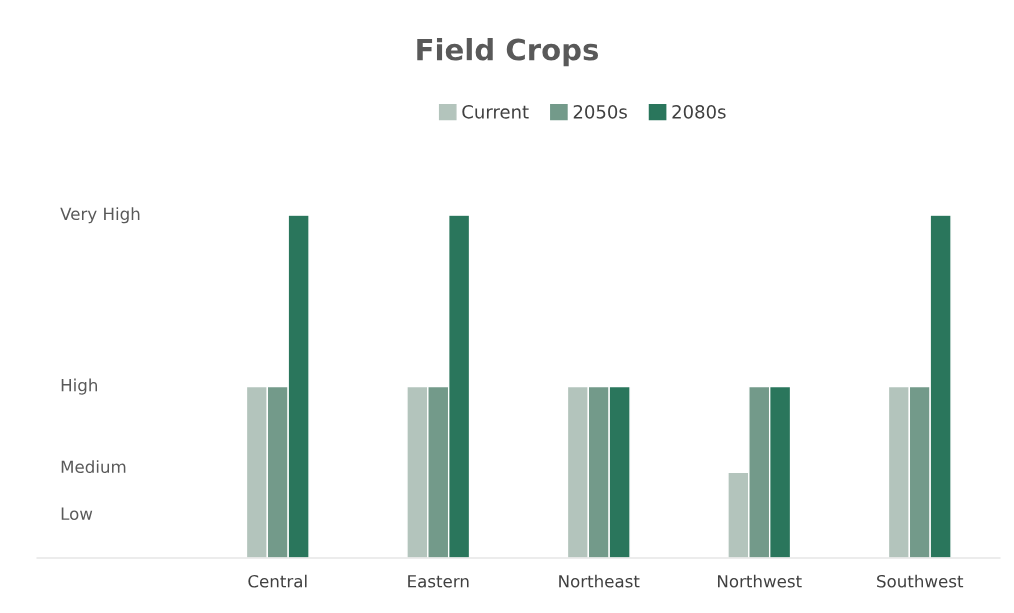  I want to click on text: Medium, so click(93, 467).